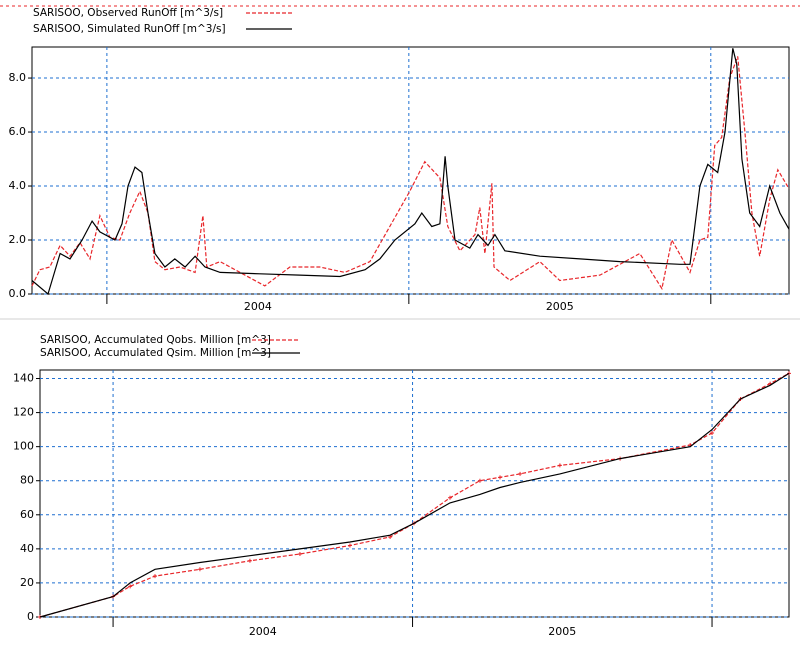  Describe the element at coordinates (27, 548) in the screenshot. I see `y-tick-label: 40` at that location.